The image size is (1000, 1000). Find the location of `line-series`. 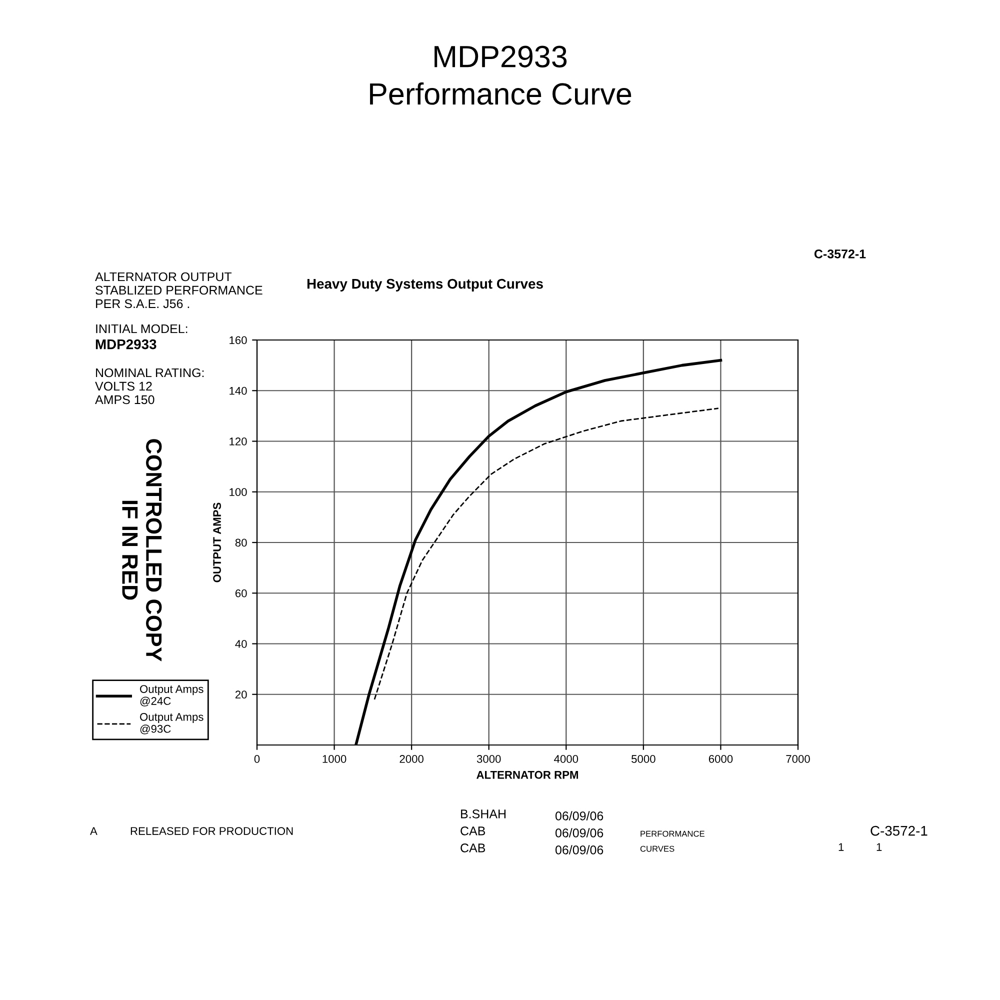

line-series is located at coordinates (547, 554).